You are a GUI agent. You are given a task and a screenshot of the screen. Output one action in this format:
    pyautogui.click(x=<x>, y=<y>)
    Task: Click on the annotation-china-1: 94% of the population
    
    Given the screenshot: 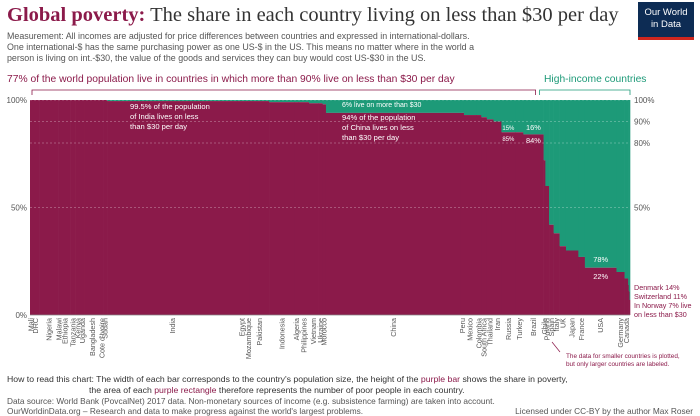 What is the action you would take?
    pyautogui.click(x=378, y=117)
    